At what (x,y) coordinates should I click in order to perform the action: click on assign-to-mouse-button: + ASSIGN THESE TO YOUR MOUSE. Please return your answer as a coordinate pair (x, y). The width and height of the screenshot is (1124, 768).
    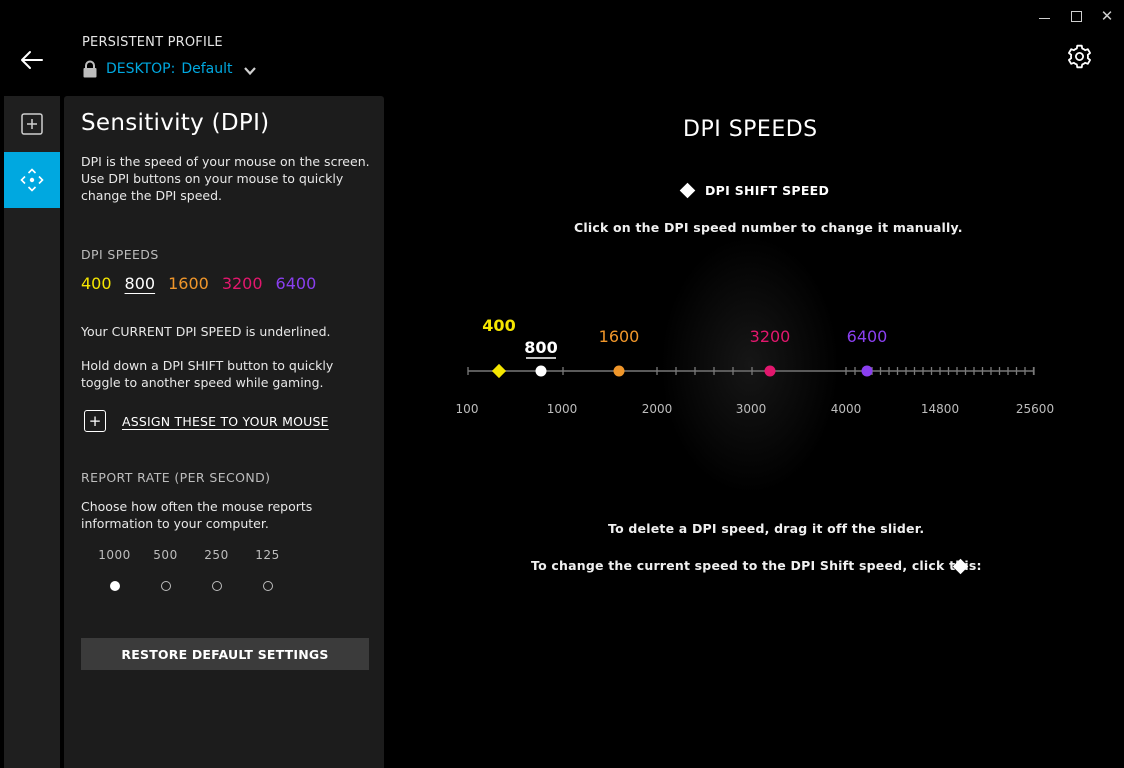
    Looking at the image, I should click on (206, 421).